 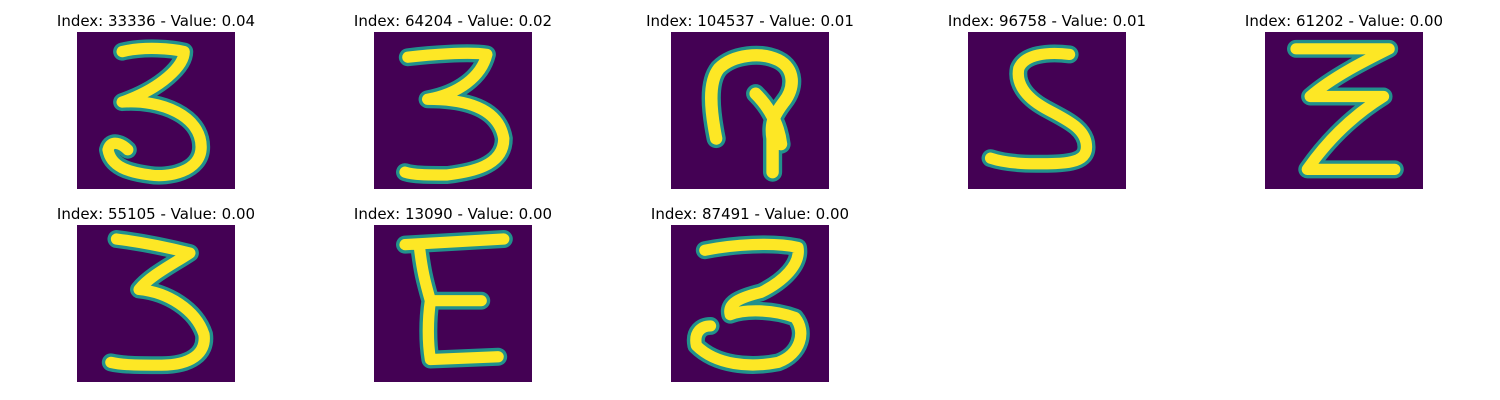 I want to click on panel-6: Index: 55105 - Value: 0.00, so click(x=151, y=299).